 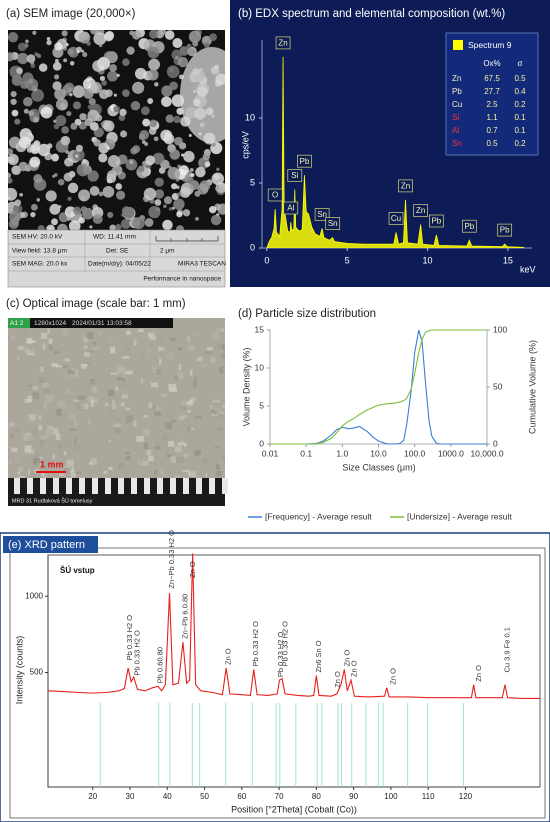 I want to click on table-value: 2.5, so click(x=492, y=104).